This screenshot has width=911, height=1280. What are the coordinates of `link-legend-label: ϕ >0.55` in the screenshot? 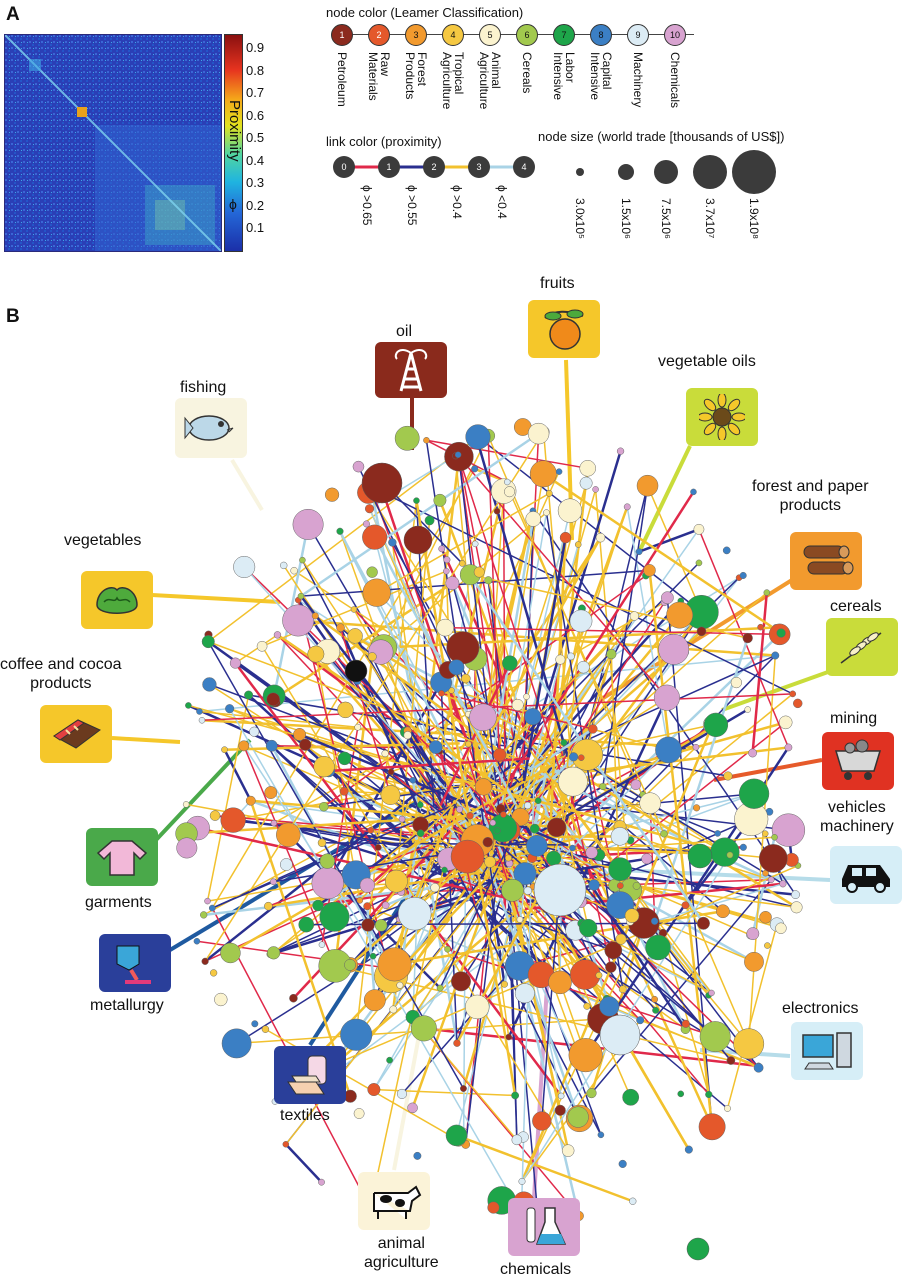 It's located at (412, 205).